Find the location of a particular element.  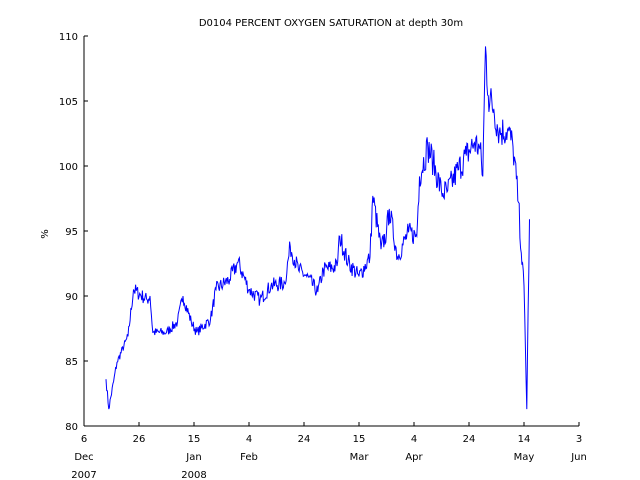

x-month-label: Feb is located at coordinates (249, 457).